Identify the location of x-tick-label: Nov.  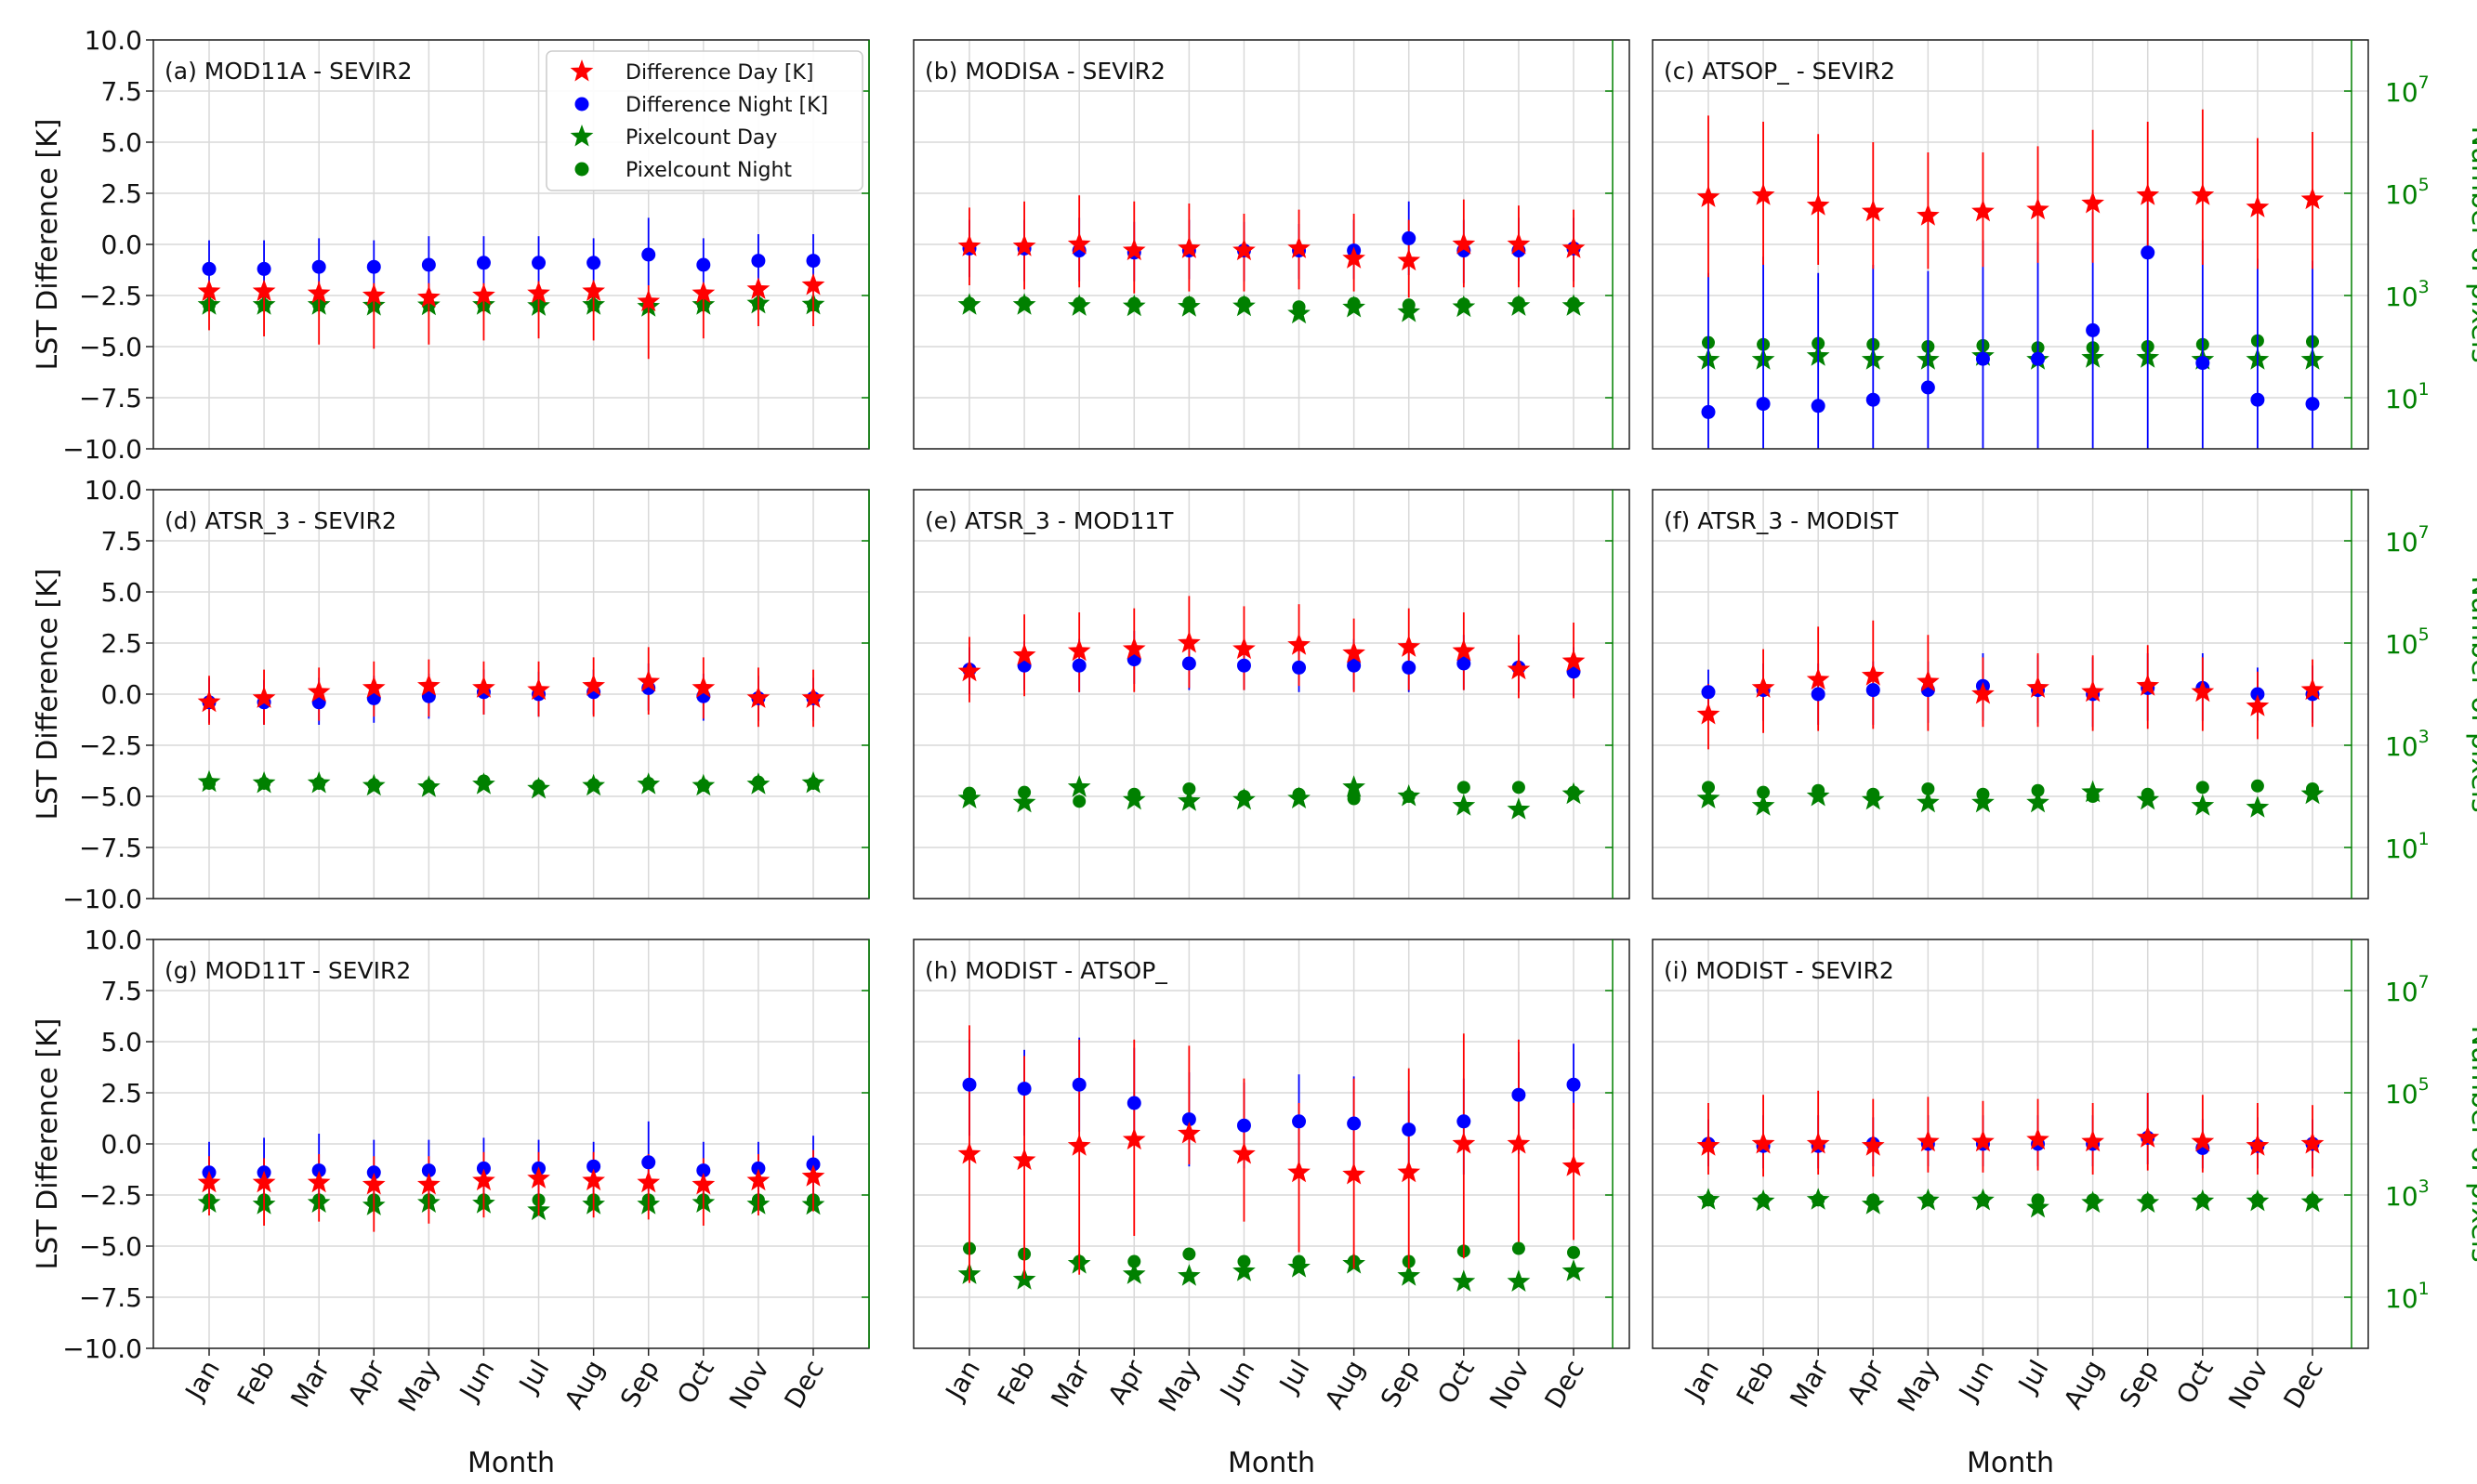
(2248, 1385).